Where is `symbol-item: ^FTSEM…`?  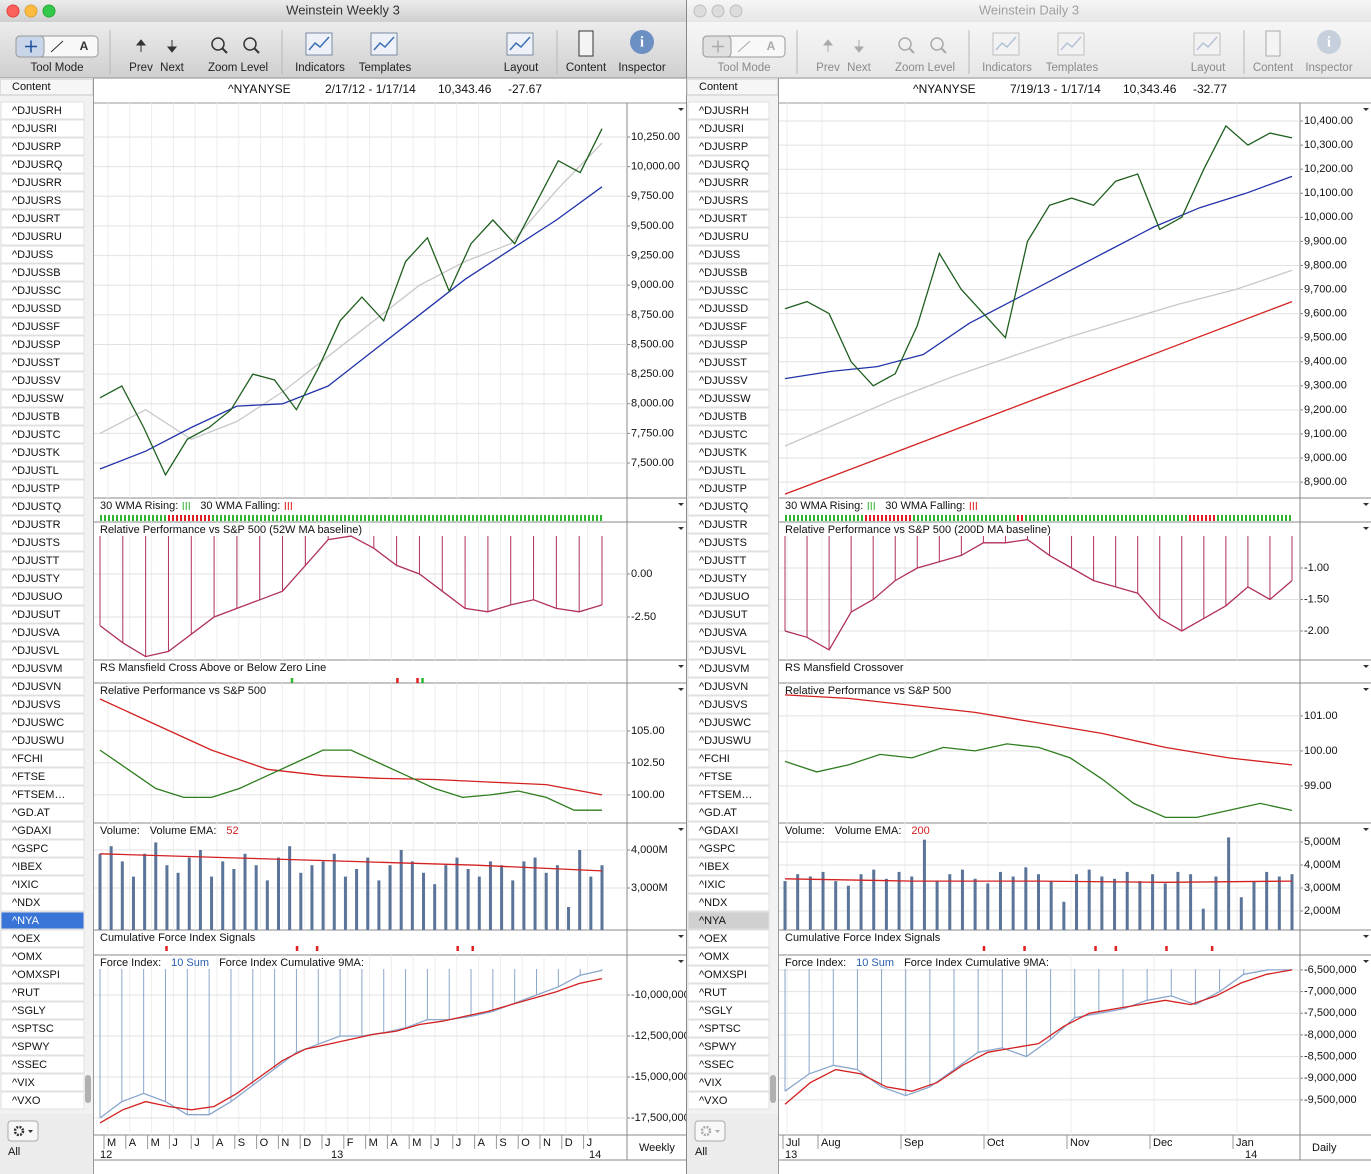 symbol-item: ^FTSEM… is located at coordinates (38, 795).